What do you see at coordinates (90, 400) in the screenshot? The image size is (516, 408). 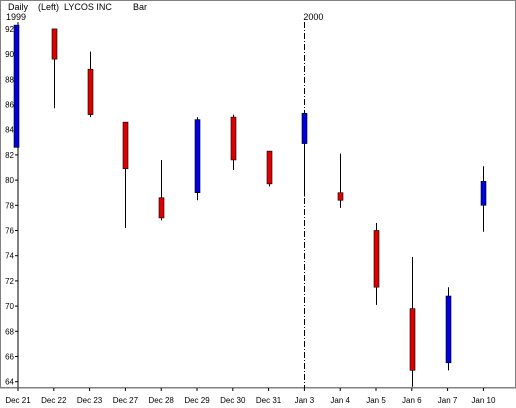 I see `x-tick-label: Dec 23` at bounding box center [90, 400].